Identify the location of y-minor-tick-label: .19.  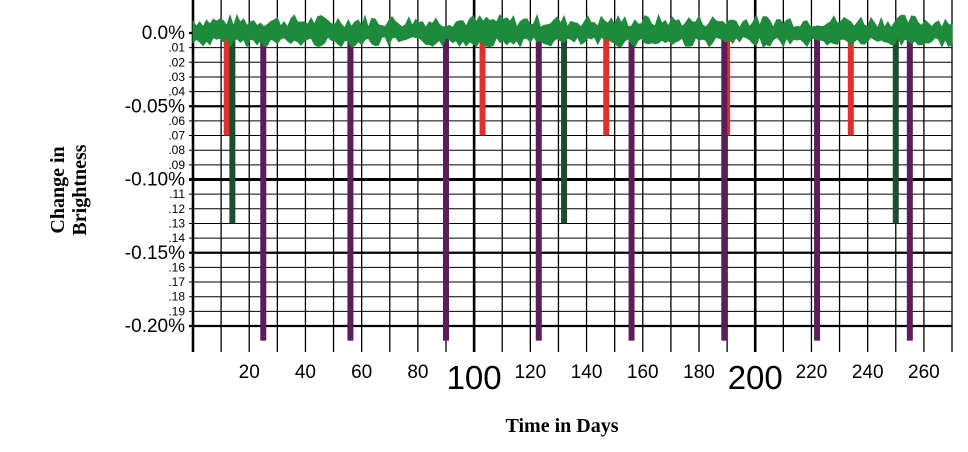
(176, 311).